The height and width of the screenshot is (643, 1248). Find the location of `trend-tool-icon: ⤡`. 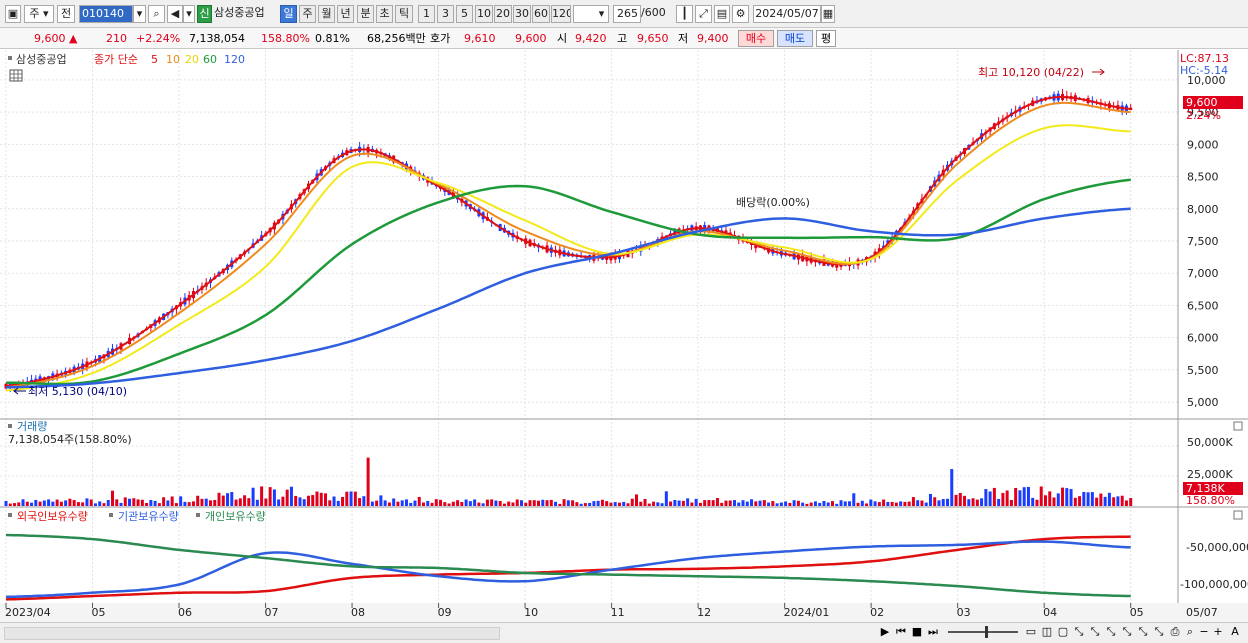

trend-tool-icon: ⤡ is located at coordinates (1079, 631).